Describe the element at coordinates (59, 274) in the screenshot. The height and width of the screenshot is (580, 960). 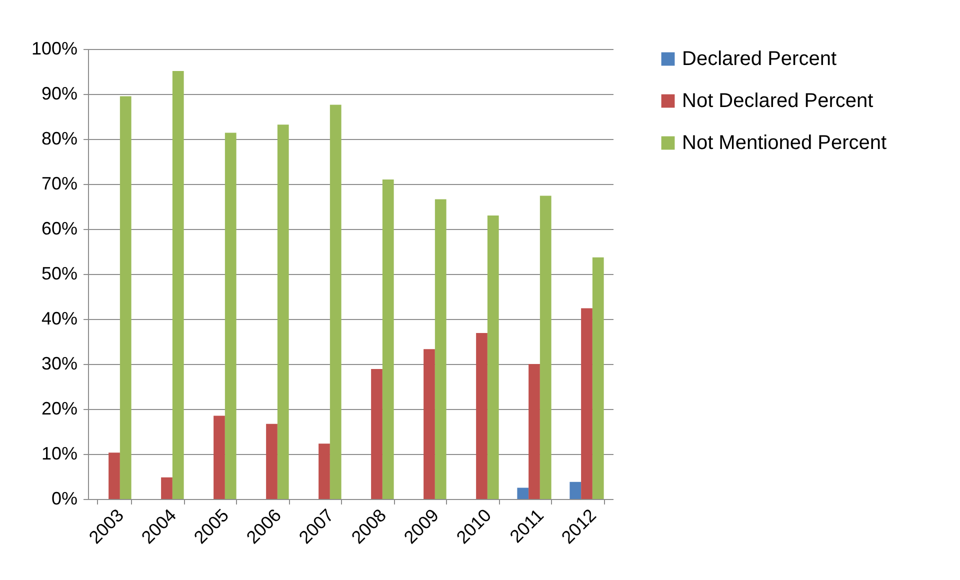
I see `y-tick-label: 50%` at that location.